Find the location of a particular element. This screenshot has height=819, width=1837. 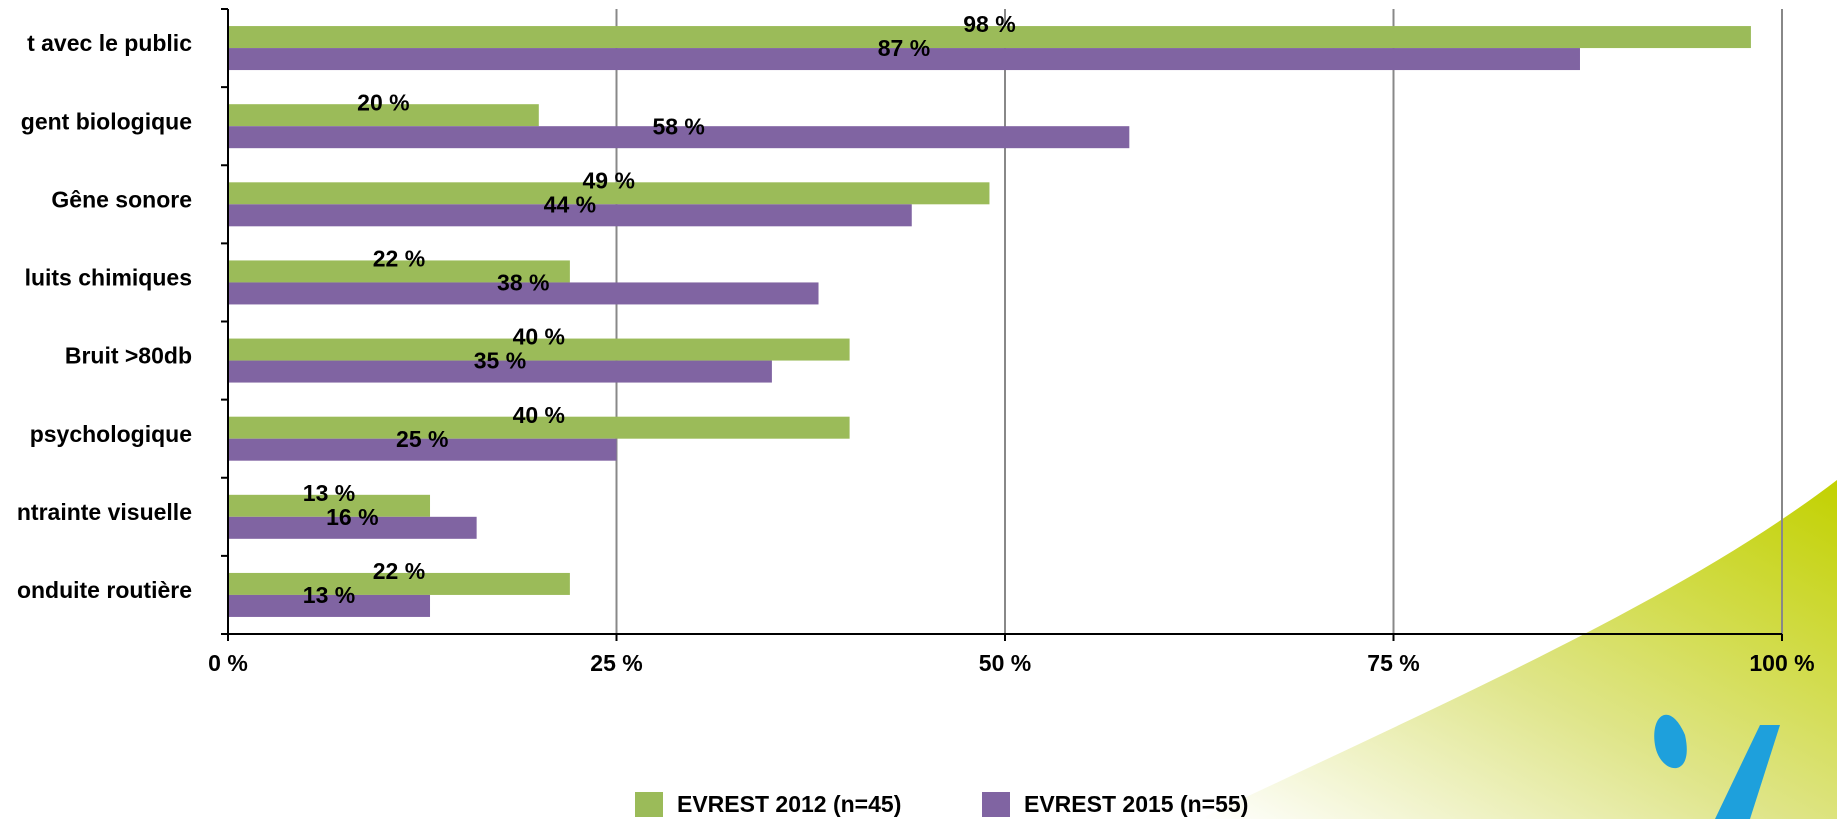

decor-dot is located at coordinates (1670, 741).